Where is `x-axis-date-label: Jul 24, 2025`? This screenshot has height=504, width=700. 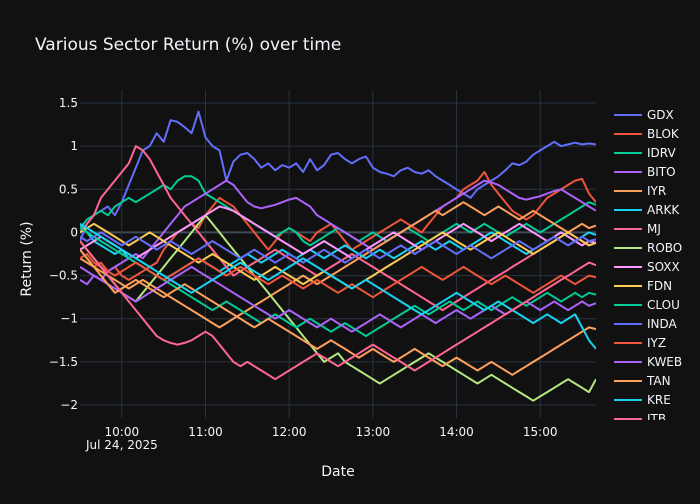
x-axis-date-label: Jul 24, 2025 is located at coordinates (121, 445).